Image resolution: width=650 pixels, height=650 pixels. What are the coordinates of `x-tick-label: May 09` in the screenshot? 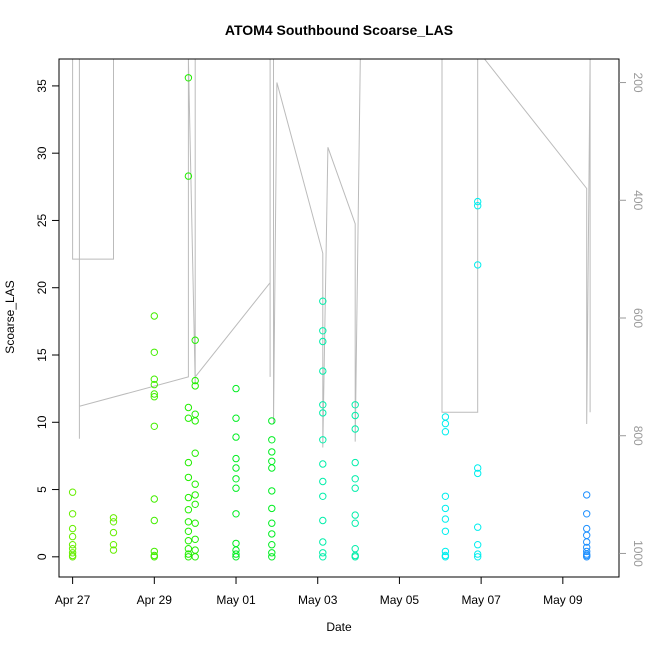 It's located at (563, 600).